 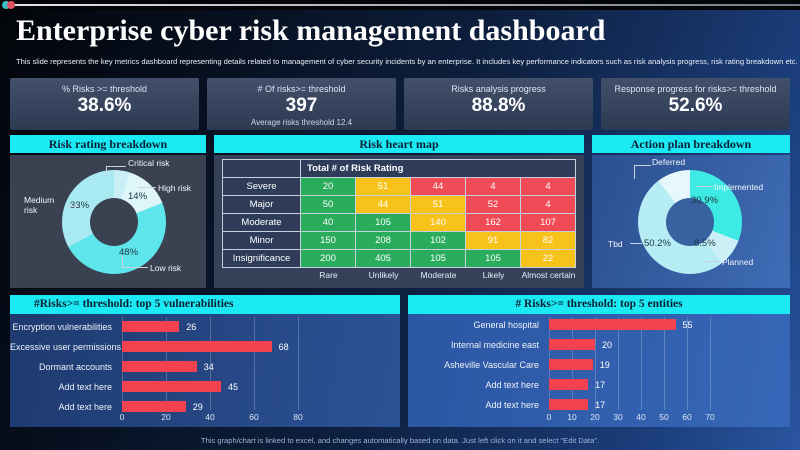 I want to click on slice-pct-medium-risk: 33%, so click(x=80, y=205).